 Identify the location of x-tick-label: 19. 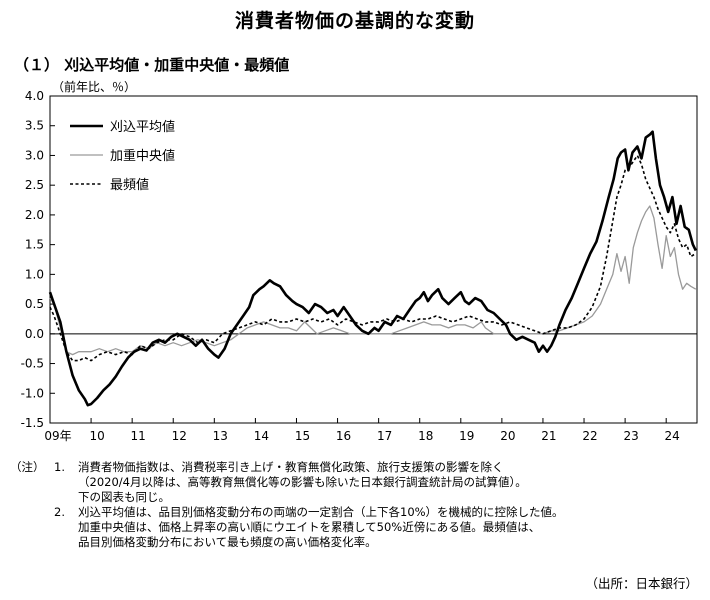
(466, 436).